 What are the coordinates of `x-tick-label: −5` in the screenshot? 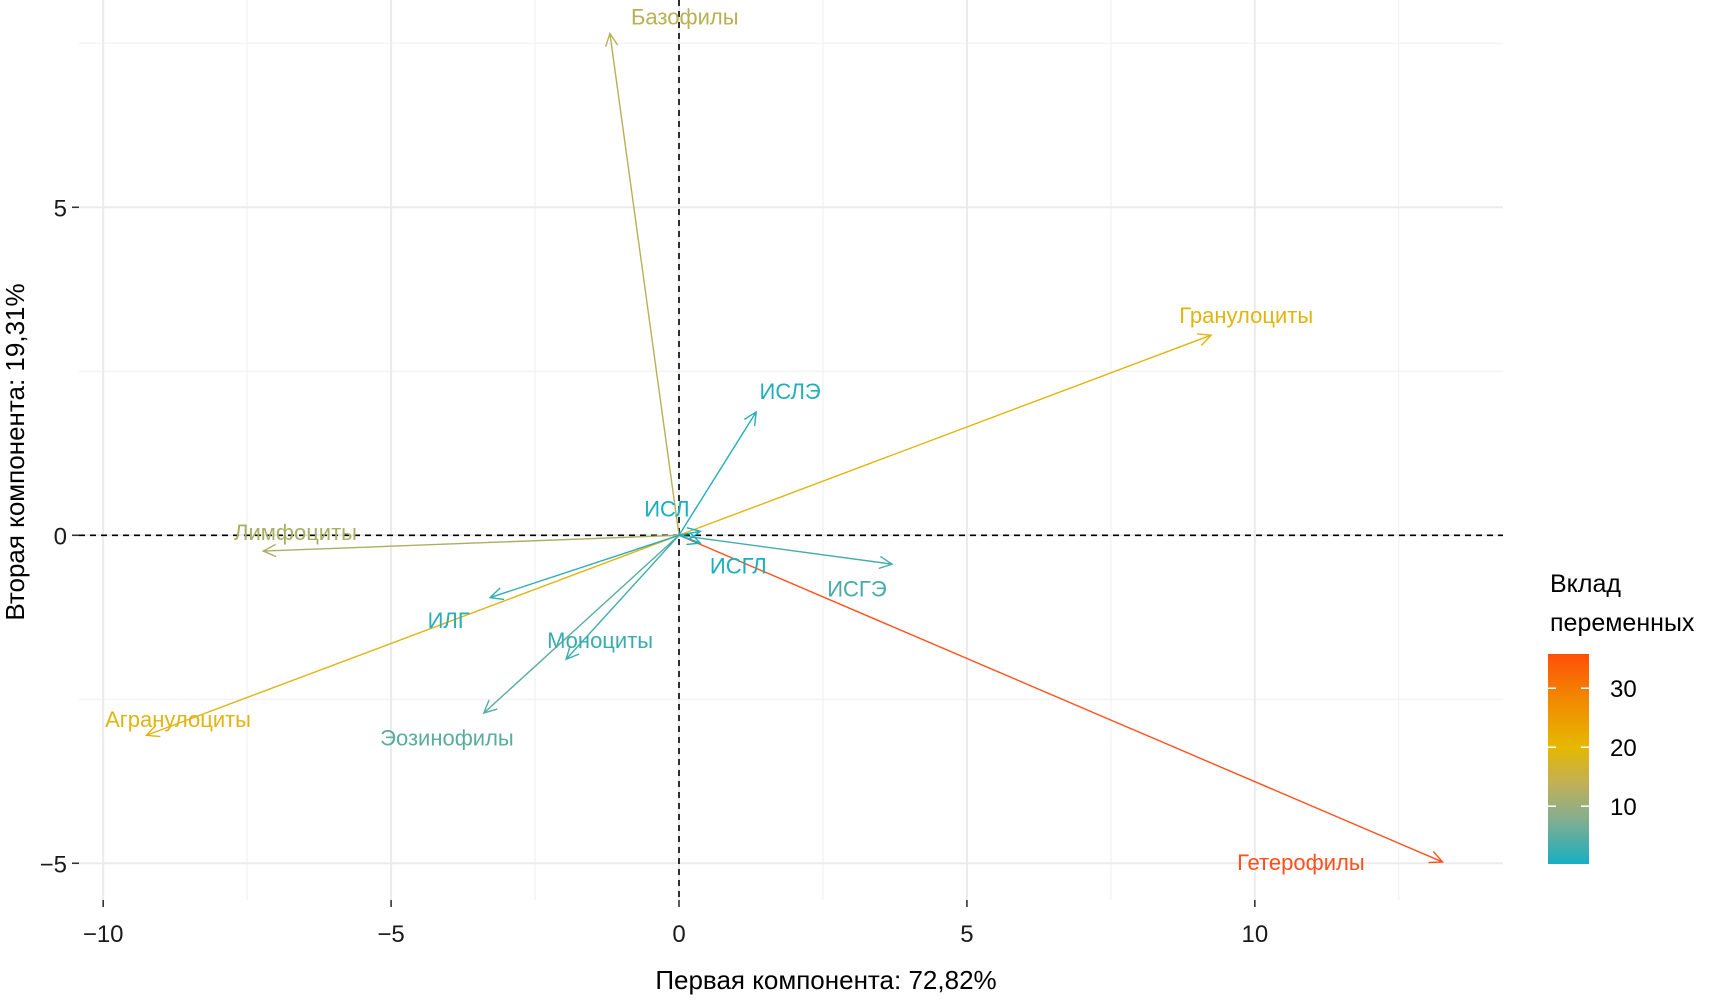 It's located at (390, 934).